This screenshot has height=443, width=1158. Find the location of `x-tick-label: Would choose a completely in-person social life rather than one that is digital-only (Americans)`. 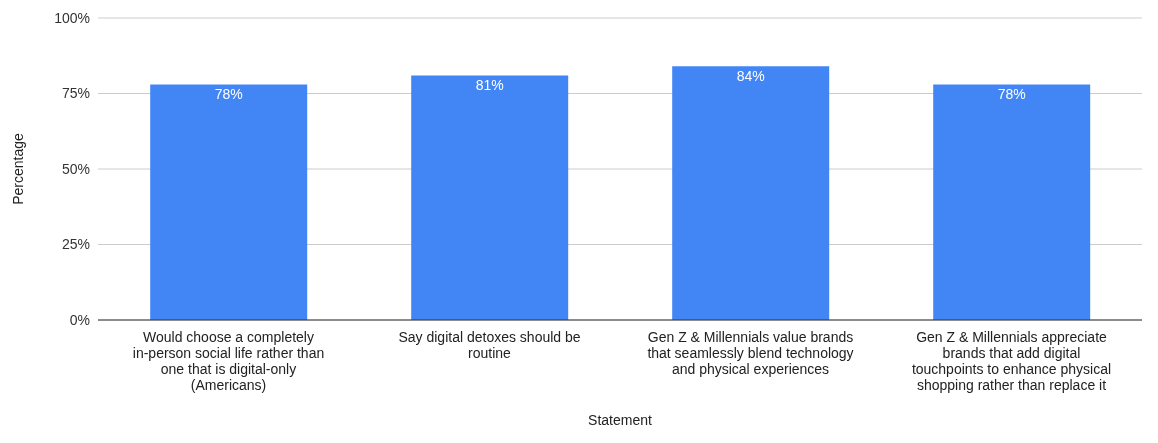

x-tick-label: Would choose a completely in-person social life rather than one that is digital-only (Americans) is located at coordinates (228, 361).